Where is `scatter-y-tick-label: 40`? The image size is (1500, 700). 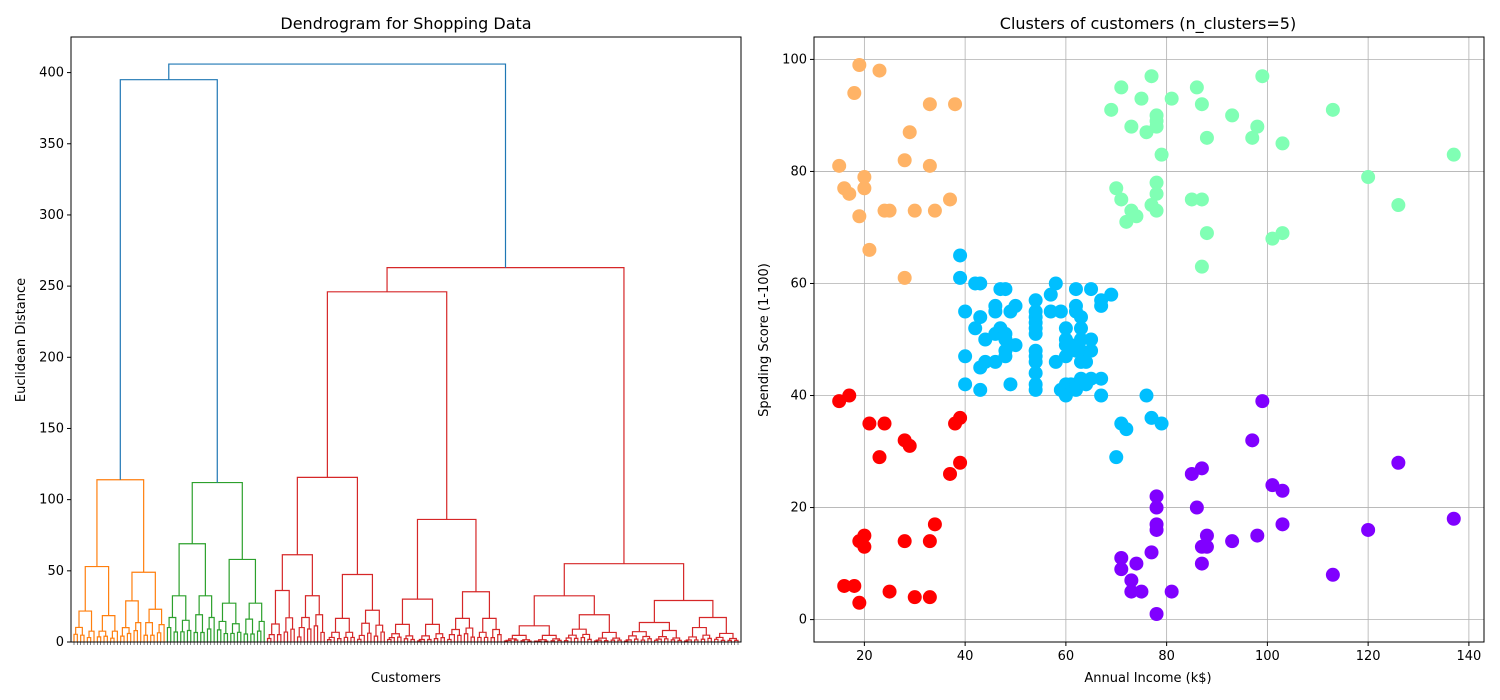 scatter-y-tick-label: 40 is located at coordinates (798, 396).